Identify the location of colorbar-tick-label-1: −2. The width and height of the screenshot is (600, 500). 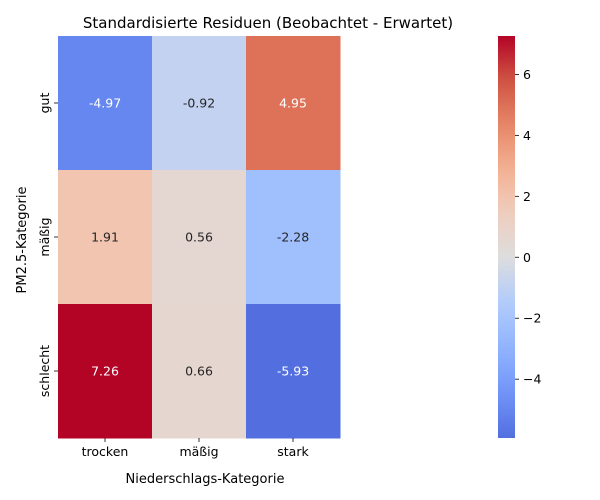
(532, 318).